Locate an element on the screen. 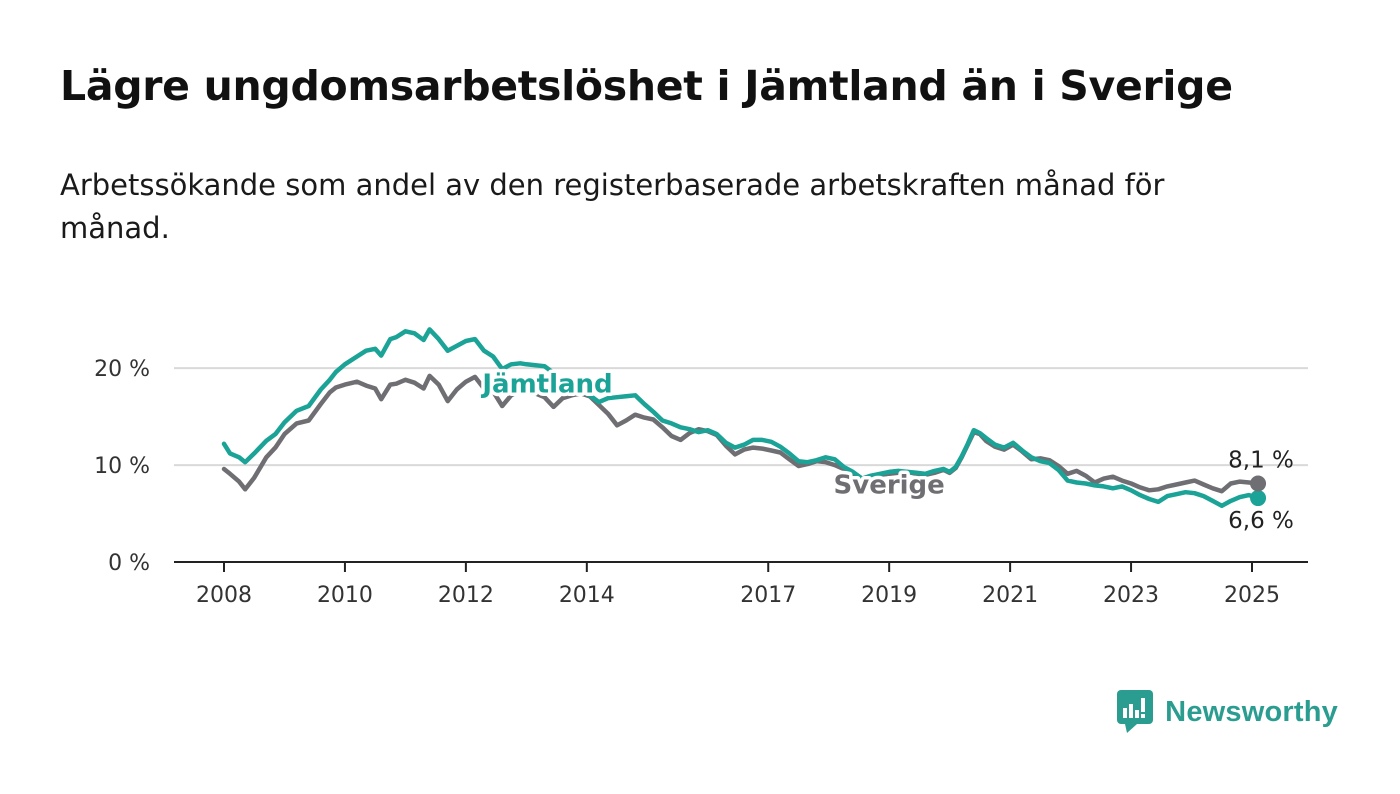 The image size is (1400, 794). grid-layer is located at coordinates (741, 417).